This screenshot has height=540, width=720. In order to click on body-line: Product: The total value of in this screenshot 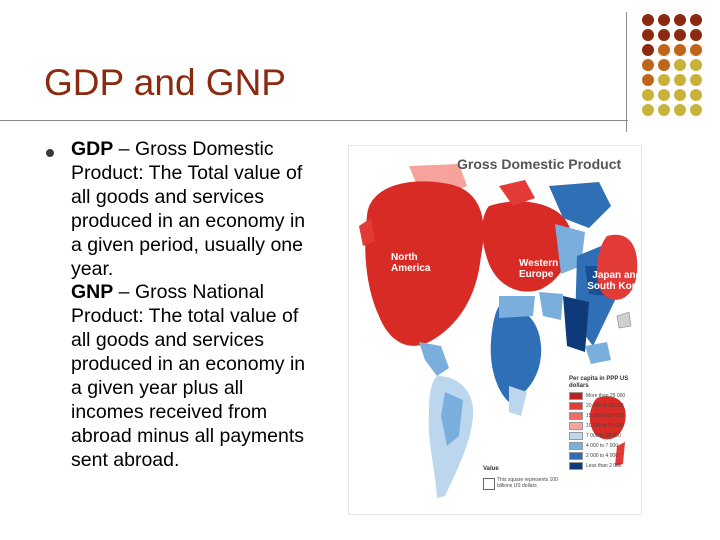, I will do `click(185, 316)`.